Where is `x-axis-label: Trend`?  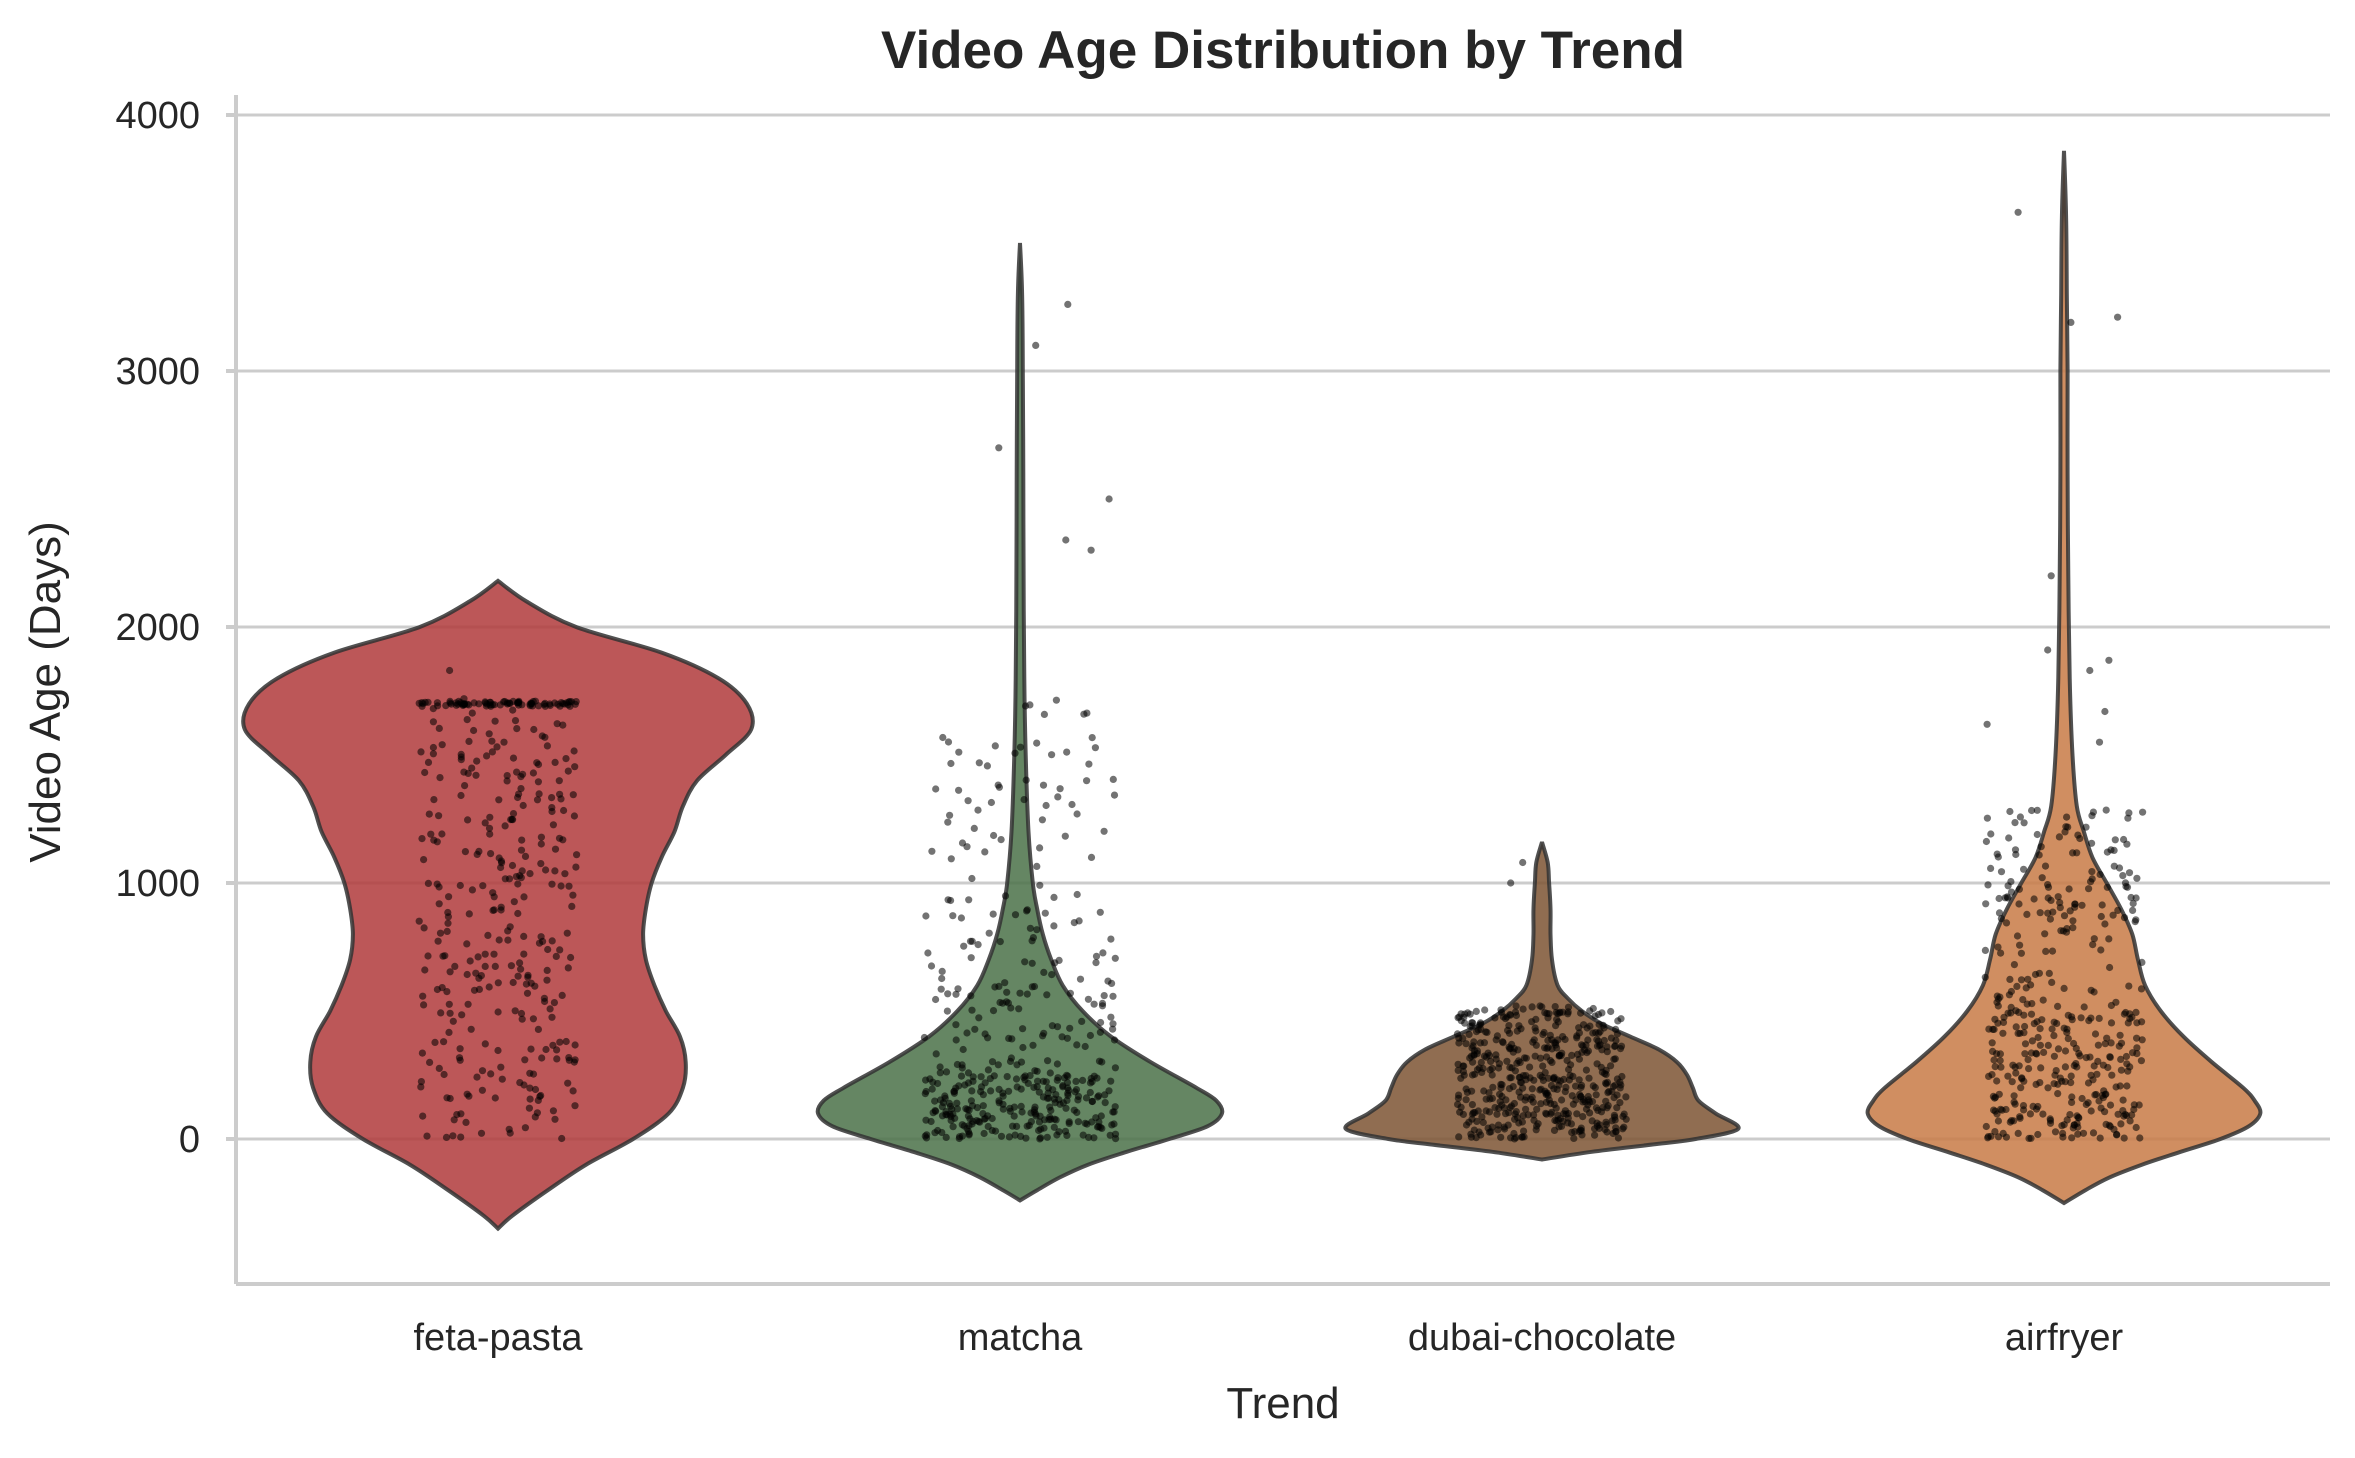
x-axis-label: Trend is located at coordinates (1282, 1403).